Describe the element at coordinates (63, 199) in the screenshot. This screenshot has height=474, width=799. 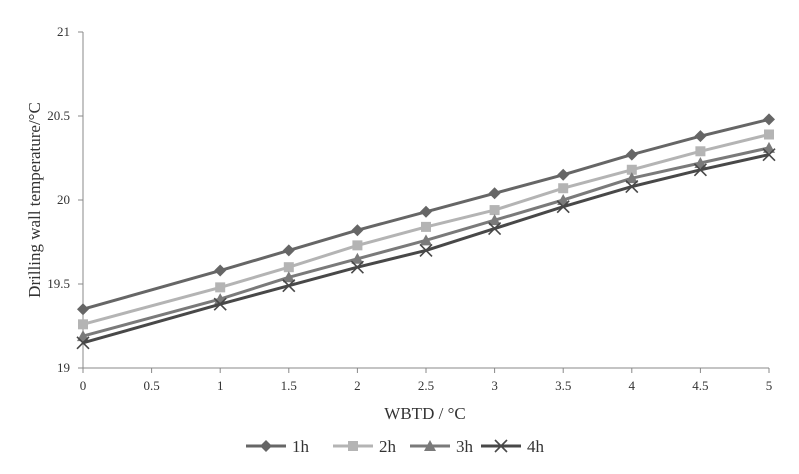
I see `y-tick-label: 20` at that location.